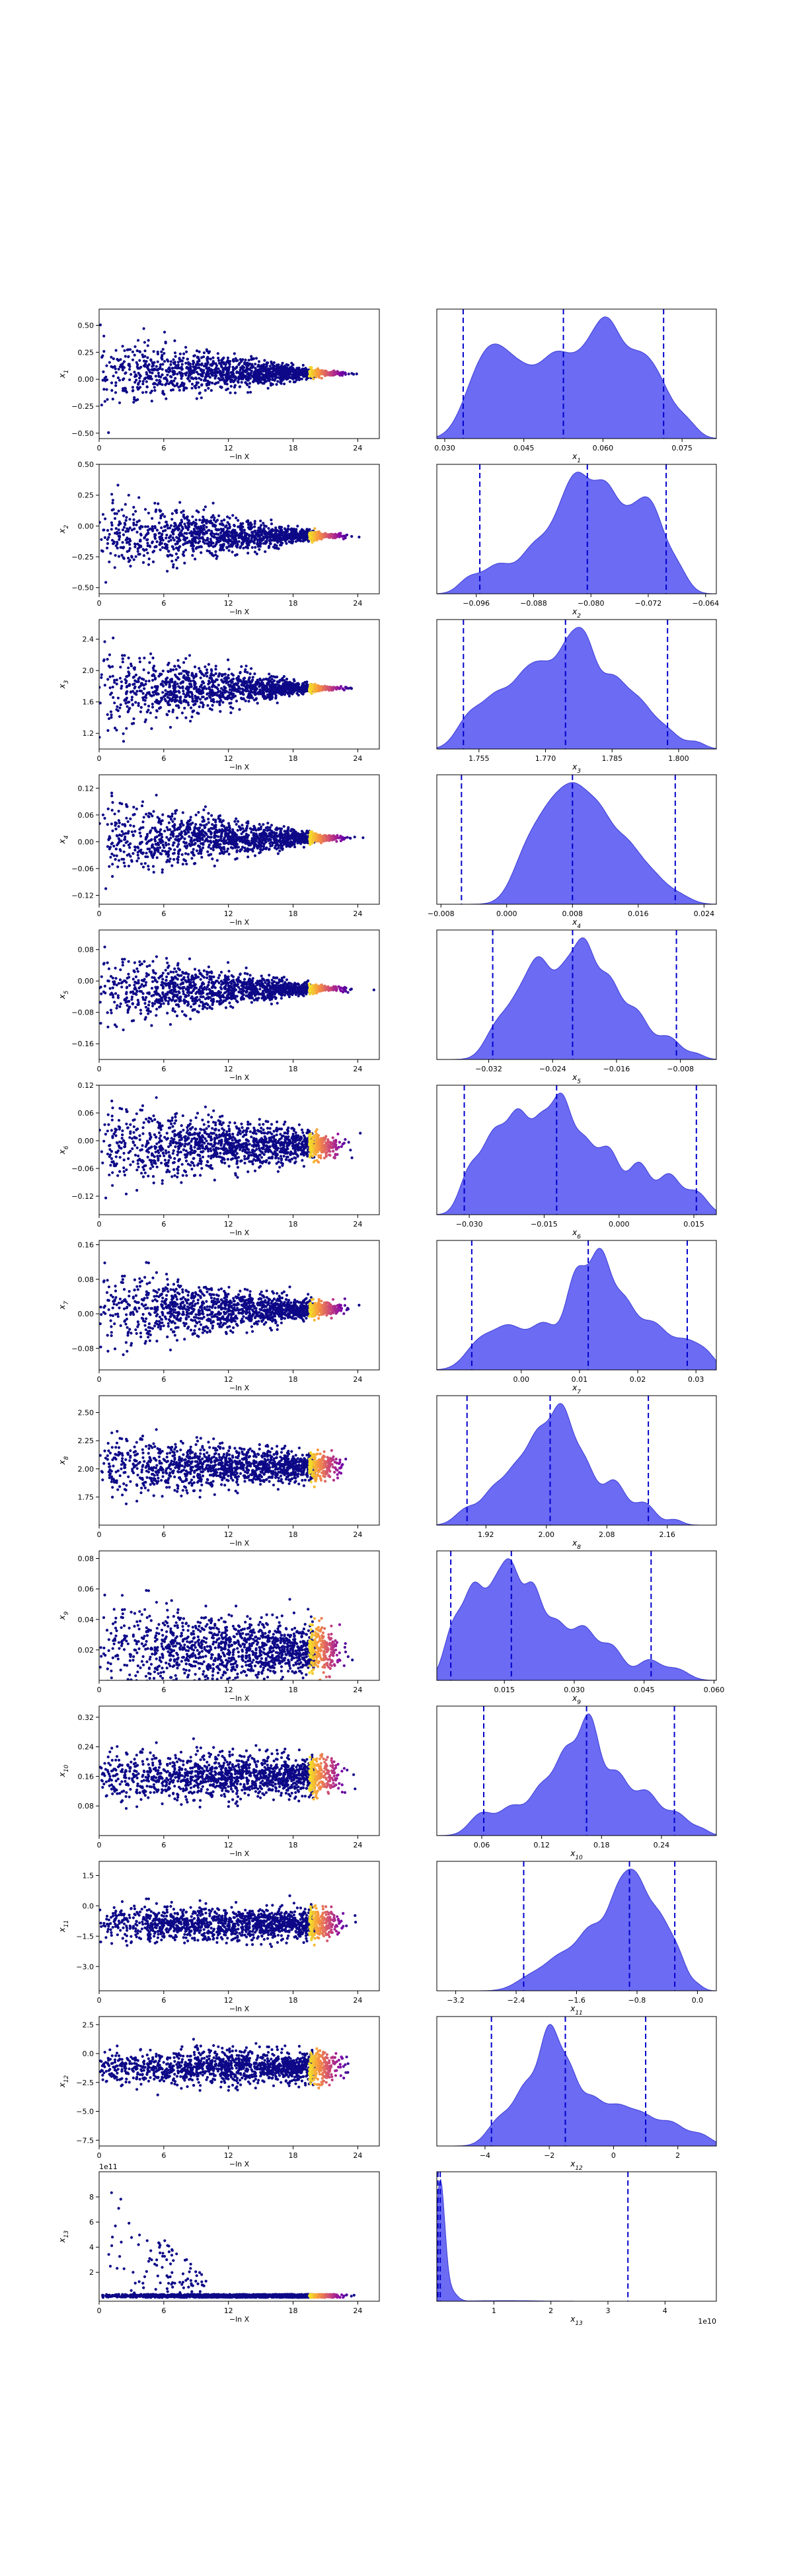  Describe the element at coordinates (577, 1473) in the screenshot. I see `kde-plot-x8: 1.92 2.00 2.08 2.16 x8` at that location.